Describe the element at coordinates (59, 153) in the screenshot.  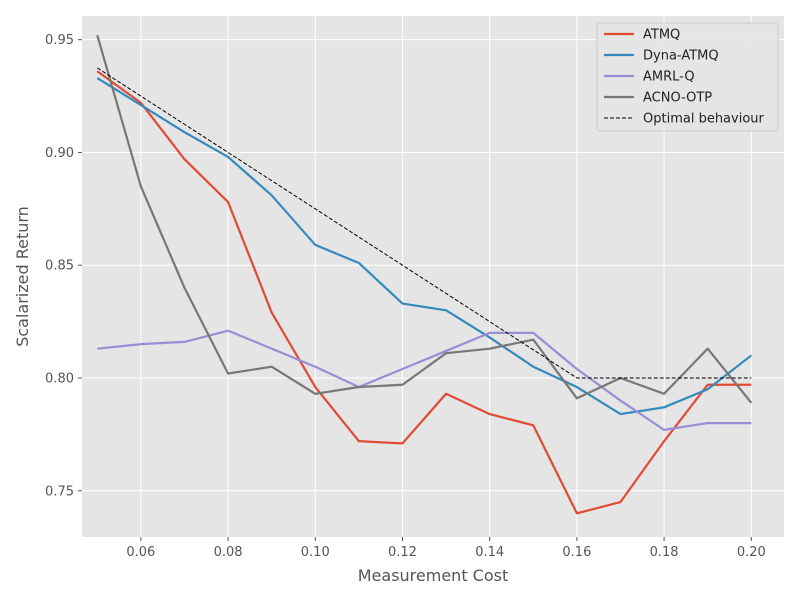
I see `y-tick-label: 0.90` at that location.